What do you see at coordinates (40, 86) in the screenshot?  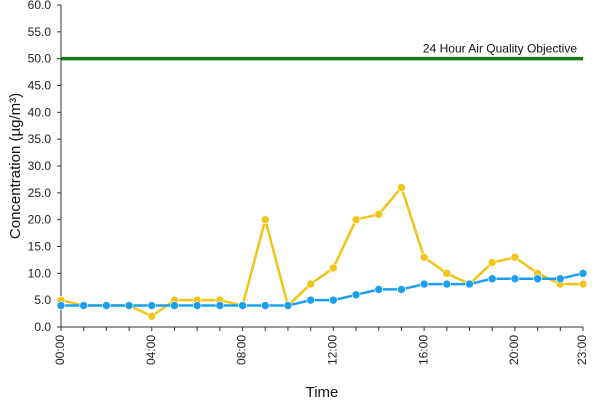 I see `y-tick-label: 45.0` at bounding box center [40, 86].